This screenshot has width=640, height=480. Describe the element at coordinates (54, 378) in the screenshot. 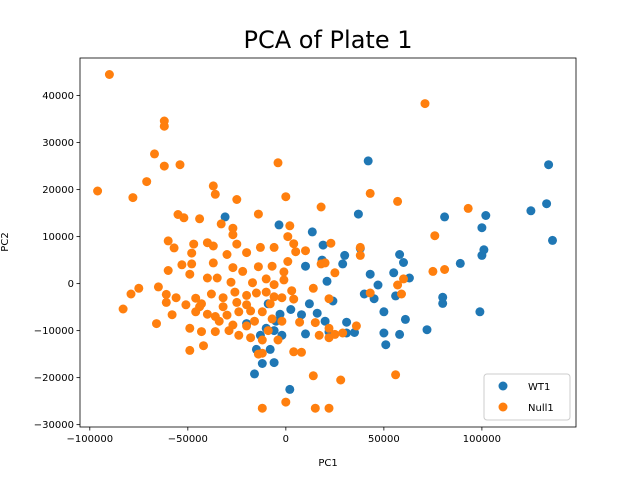

I see `y-tick-label: −20000` at that location.